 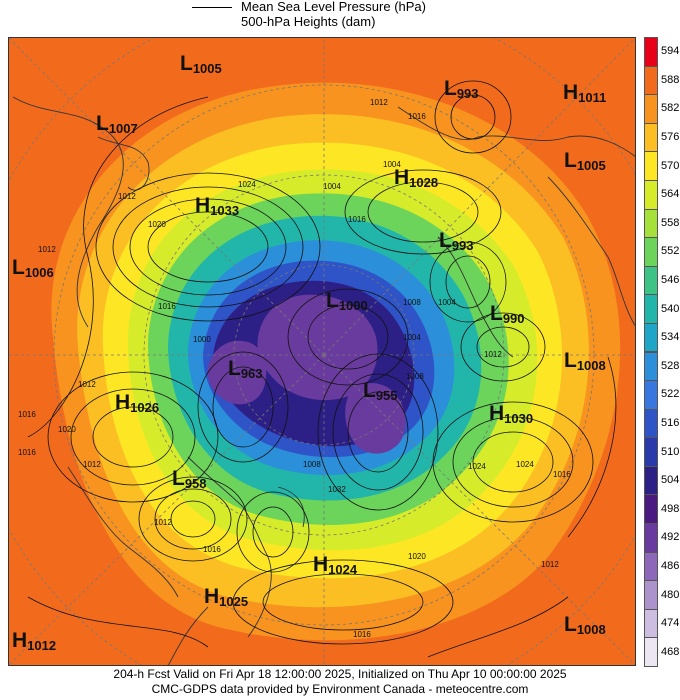 I want to click on pressure-center: H1024, so click(x=335, y=565).